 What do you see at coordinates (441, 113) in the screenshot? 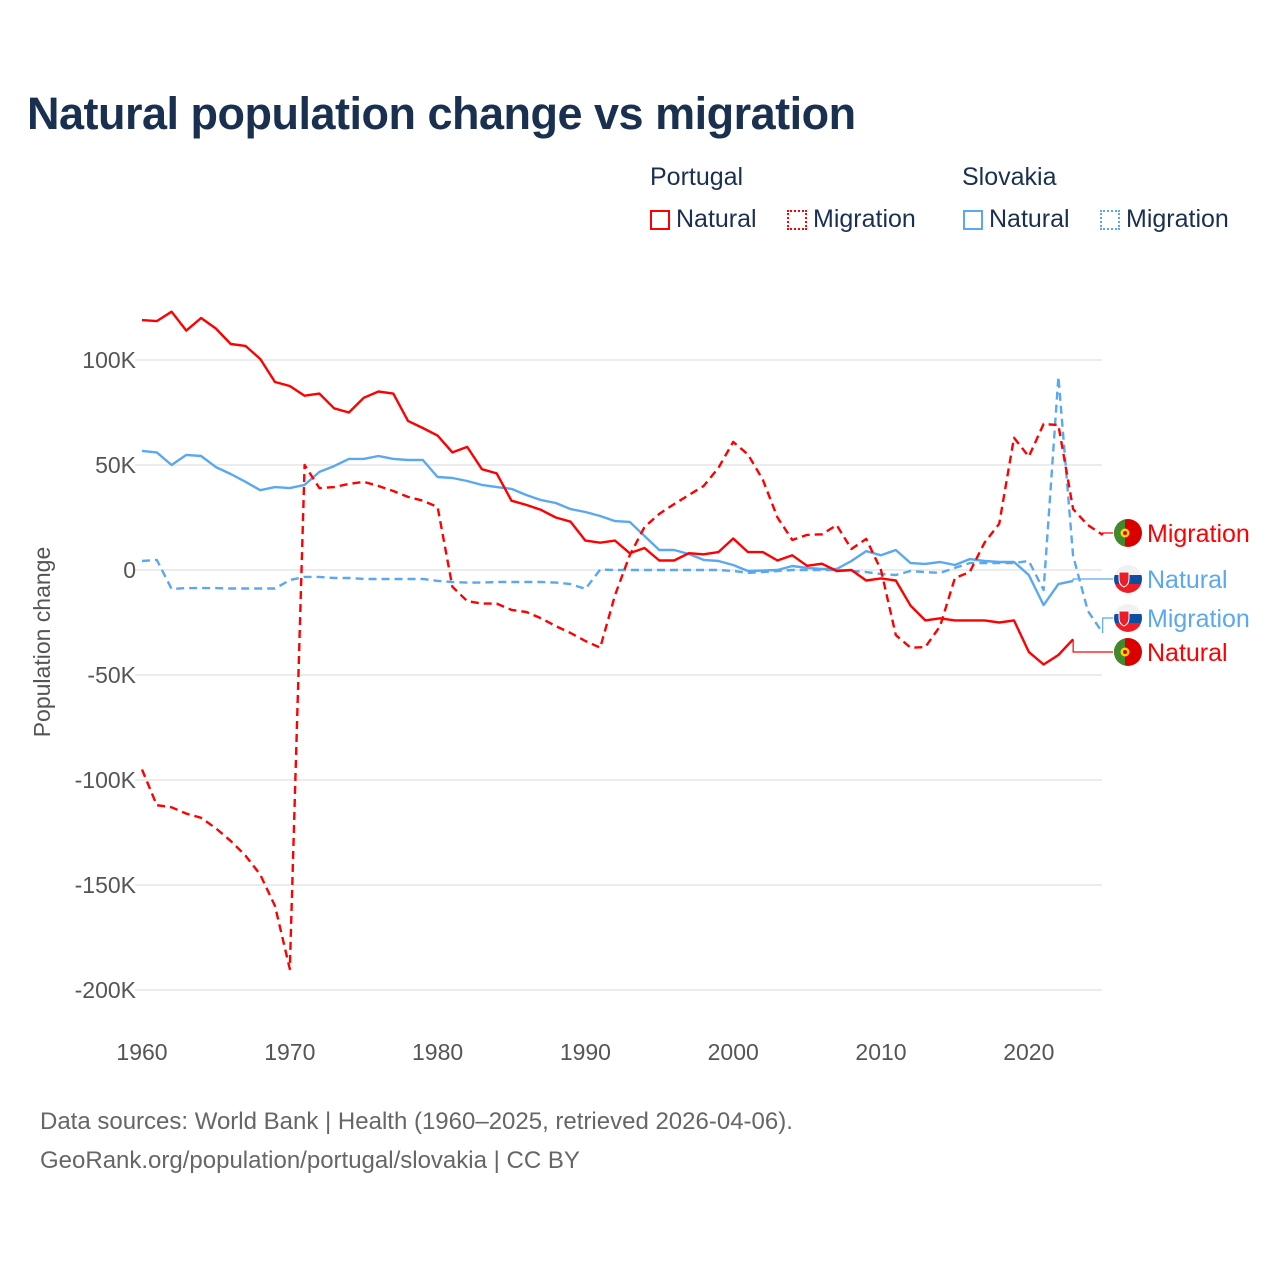
I see `chart-title: Natural population change vs migration` at bounding box center [441, 113].